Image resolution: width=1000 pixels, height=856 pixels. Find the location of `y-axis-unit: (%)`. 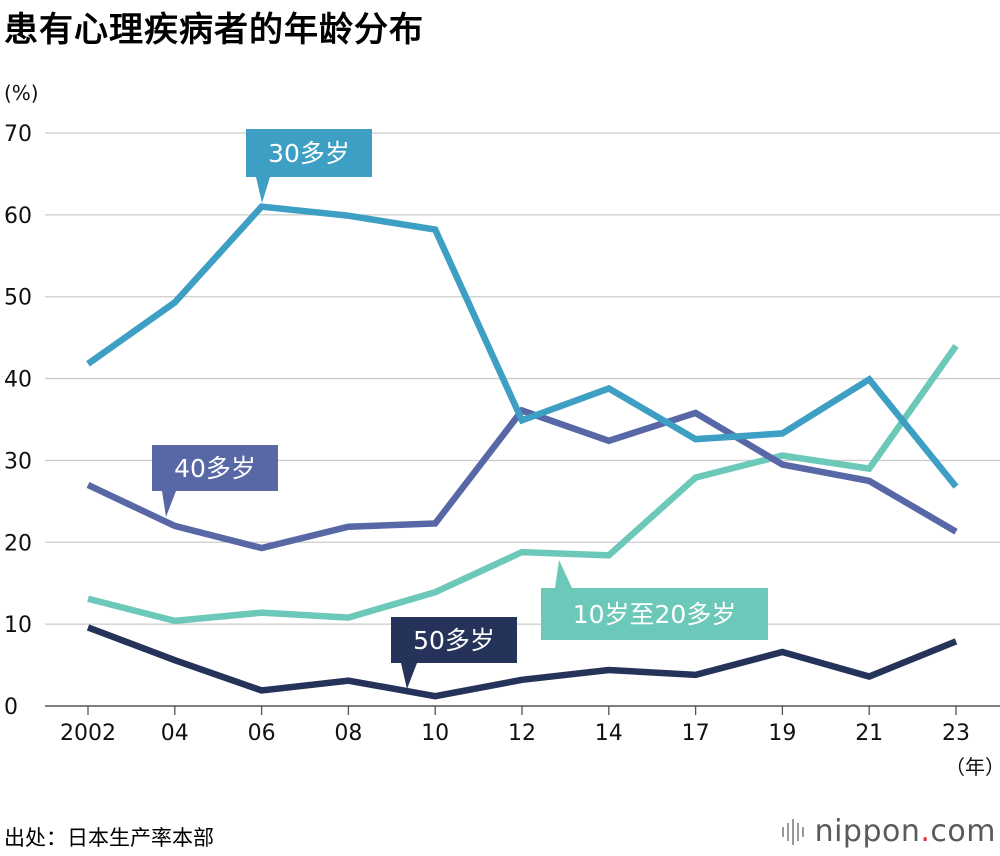

y-axis-unit: (%) is located at coordinates (21, 93).